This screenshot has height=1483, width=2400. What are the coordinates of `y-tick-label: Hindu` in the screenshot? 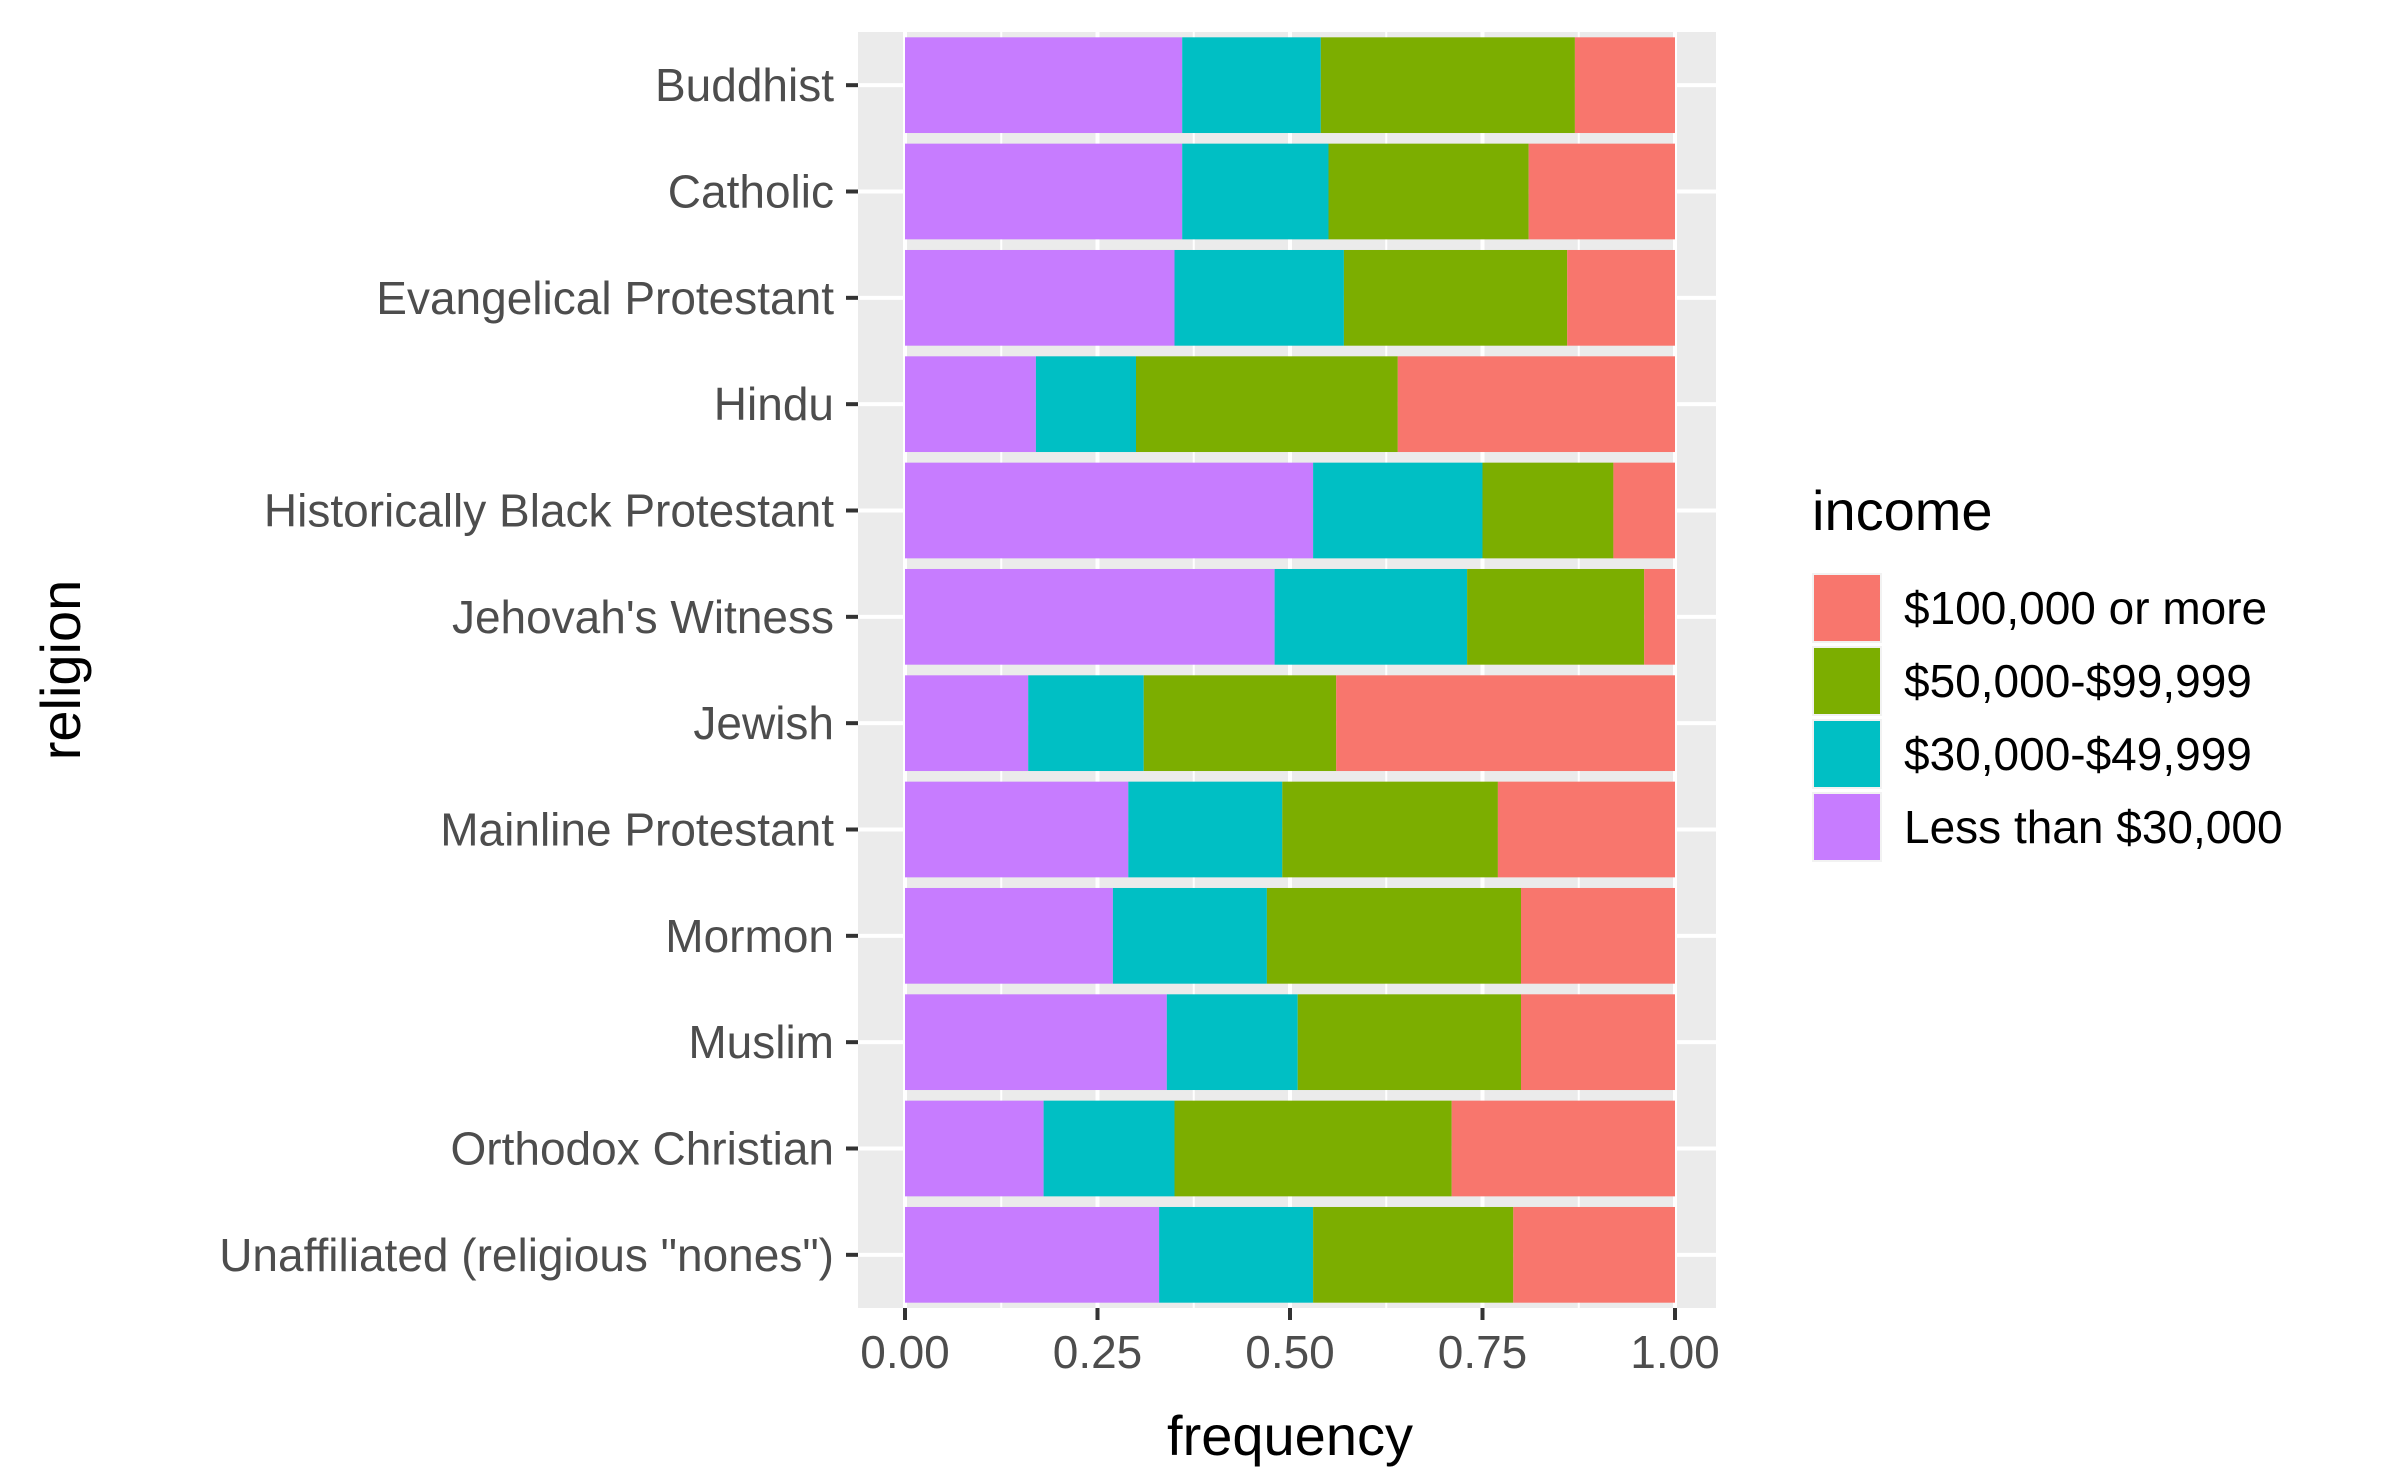 It's located at (774, 404).